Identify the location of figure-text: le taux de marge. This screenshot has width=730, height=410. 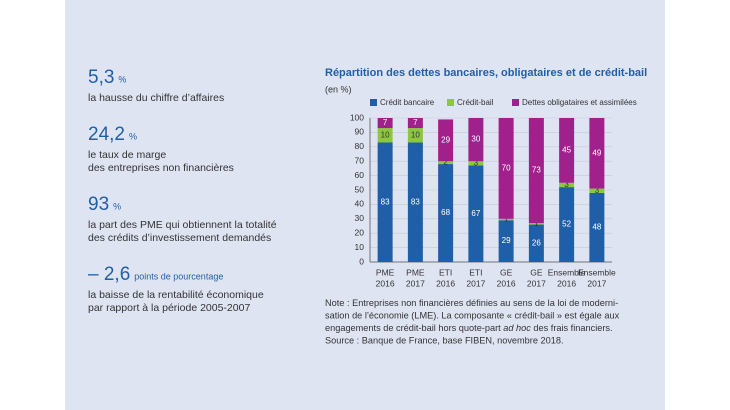
(127, 155).